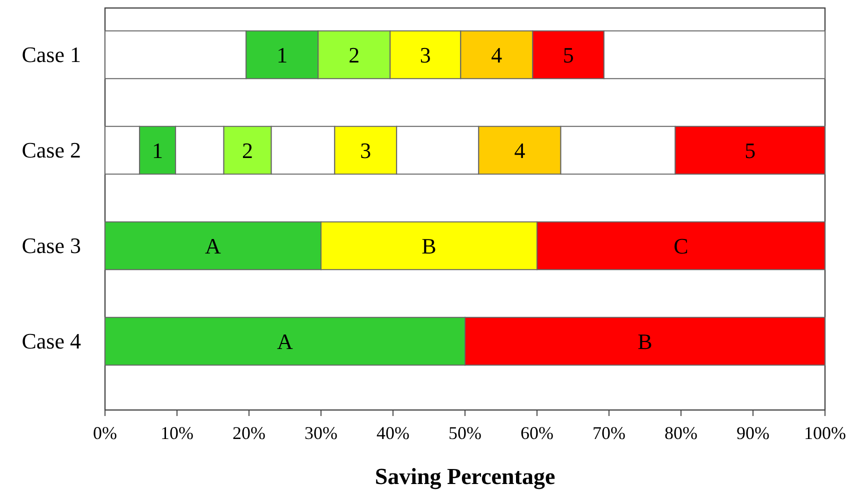 The width and height of the screenshot is (848, 490). Describe the element at coordinates (465, 432) in the screenshot. I see `x-tick-label: 50%` at that location.